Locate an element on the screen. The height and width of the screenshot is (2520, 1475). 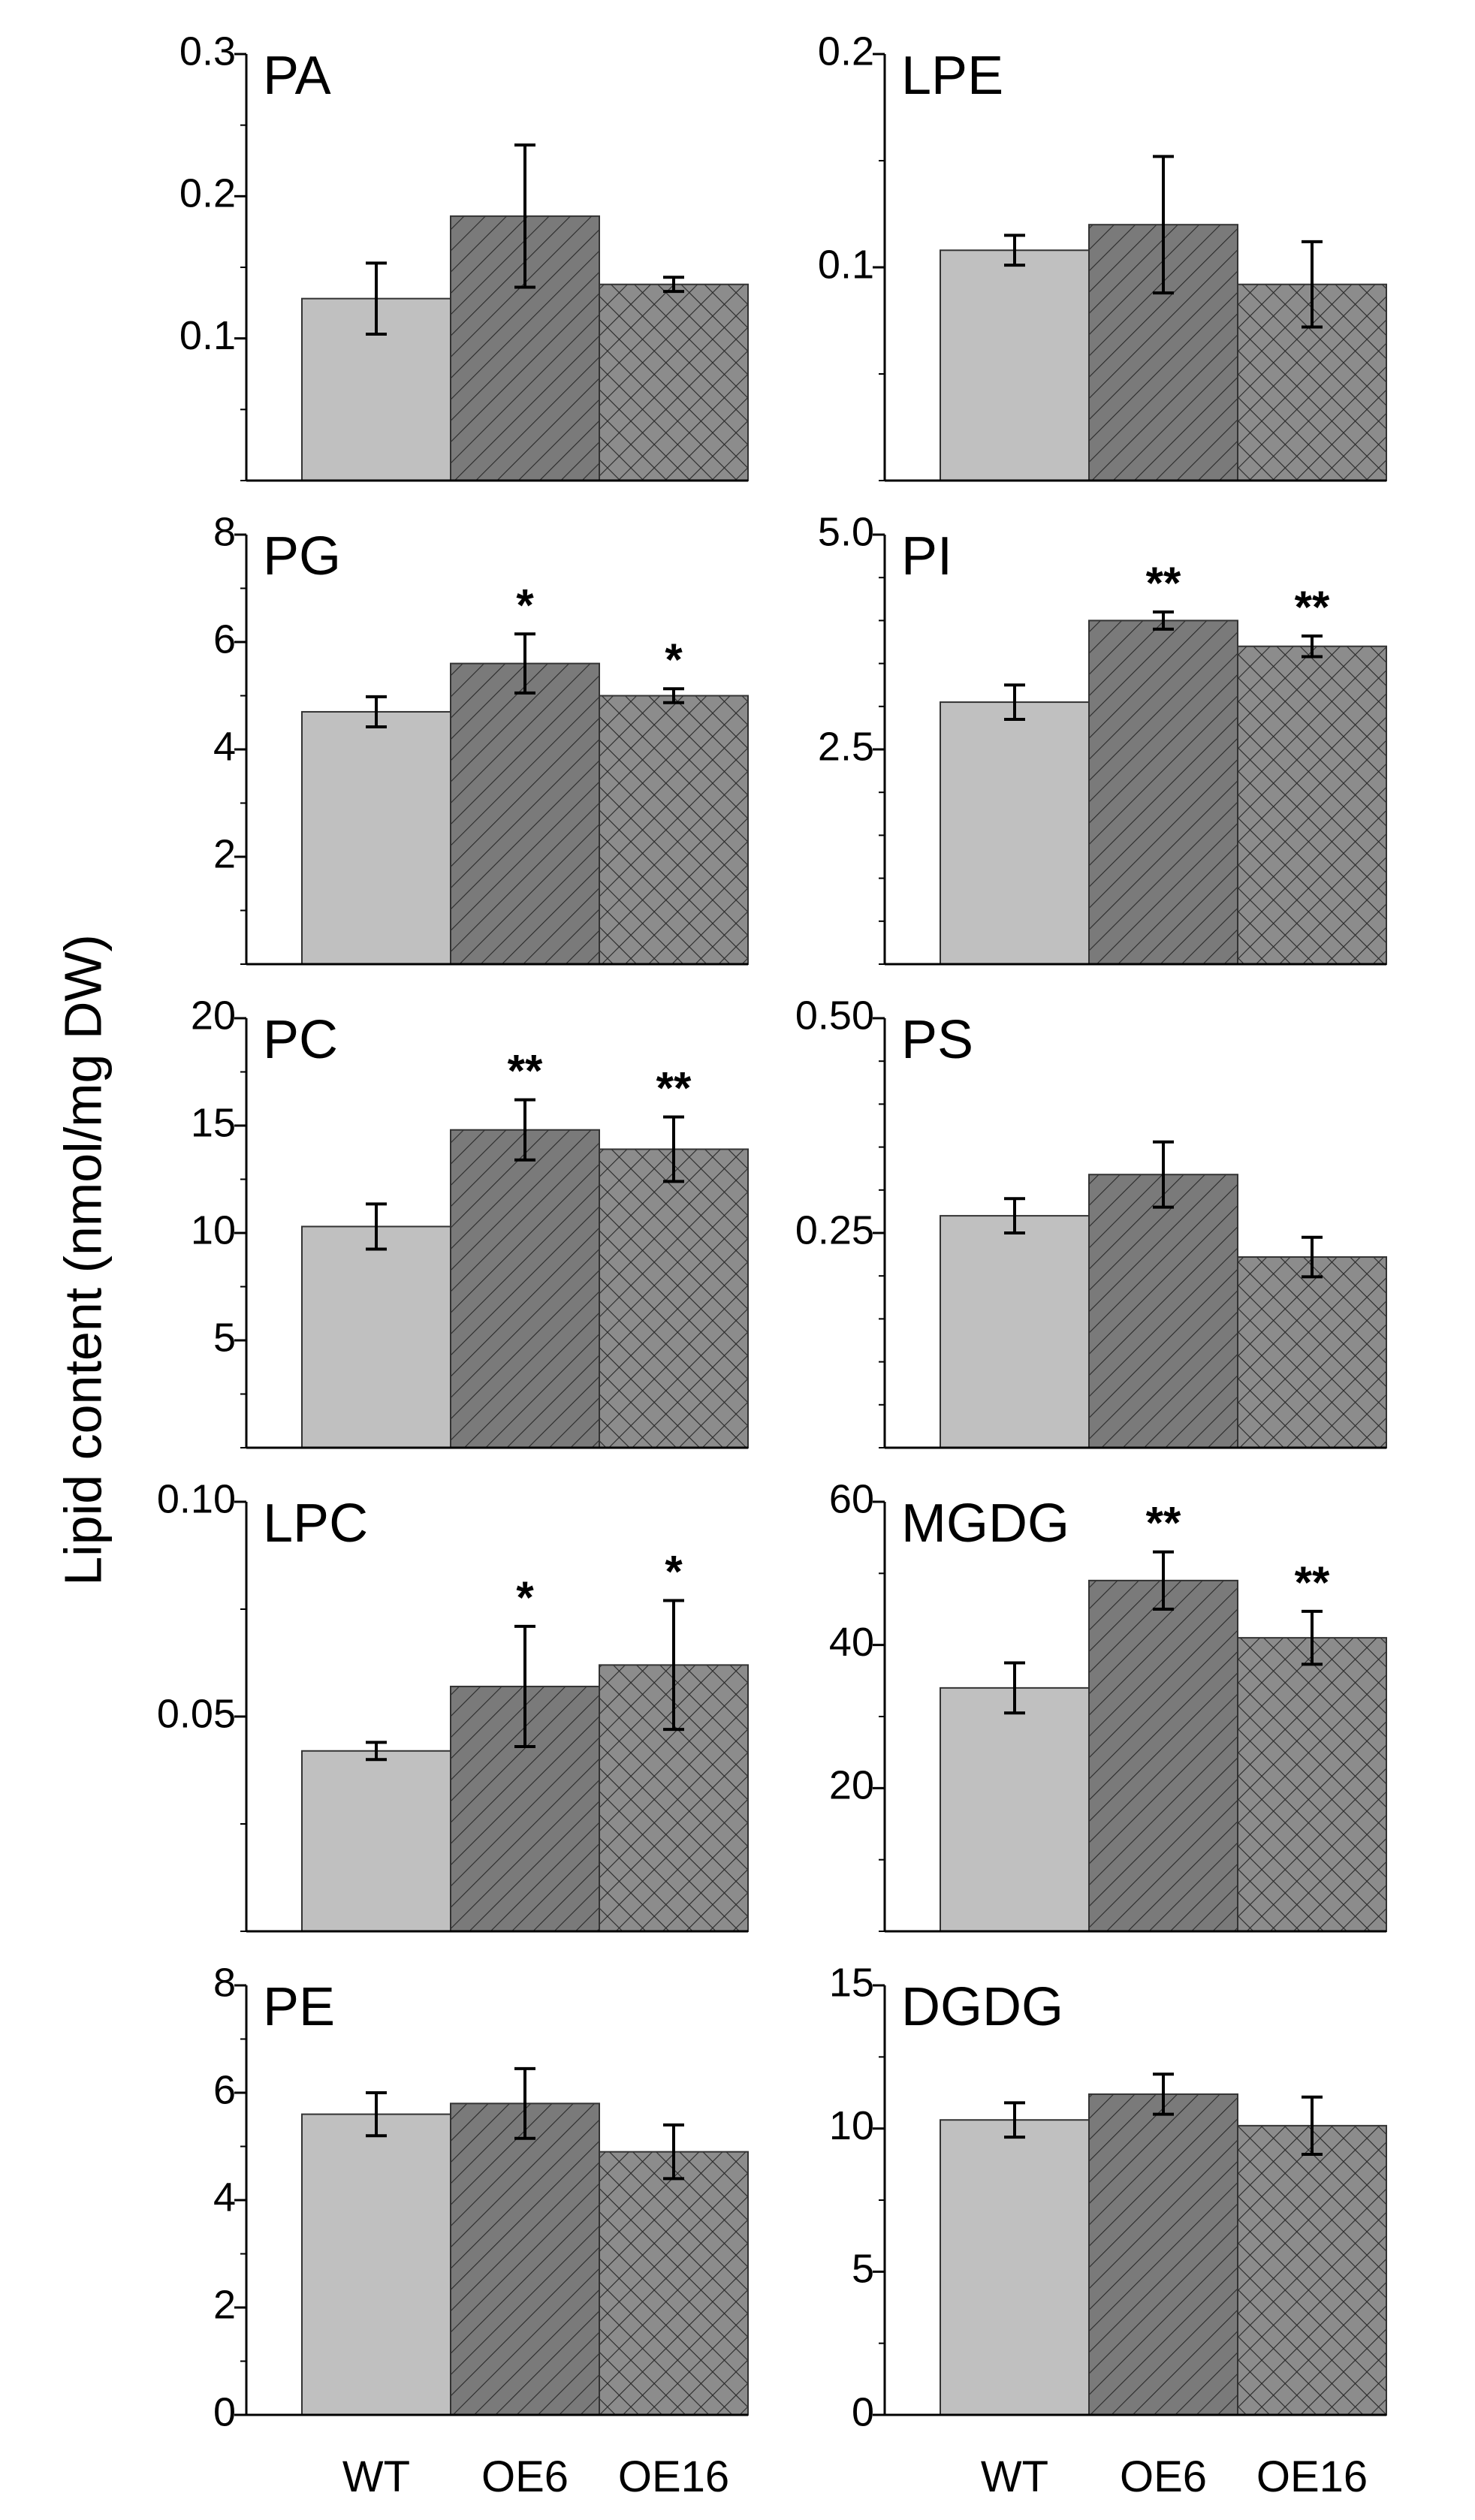
panel-pc: ** ** 5 10 15 20 PC is located at coordinates (470, 1221).